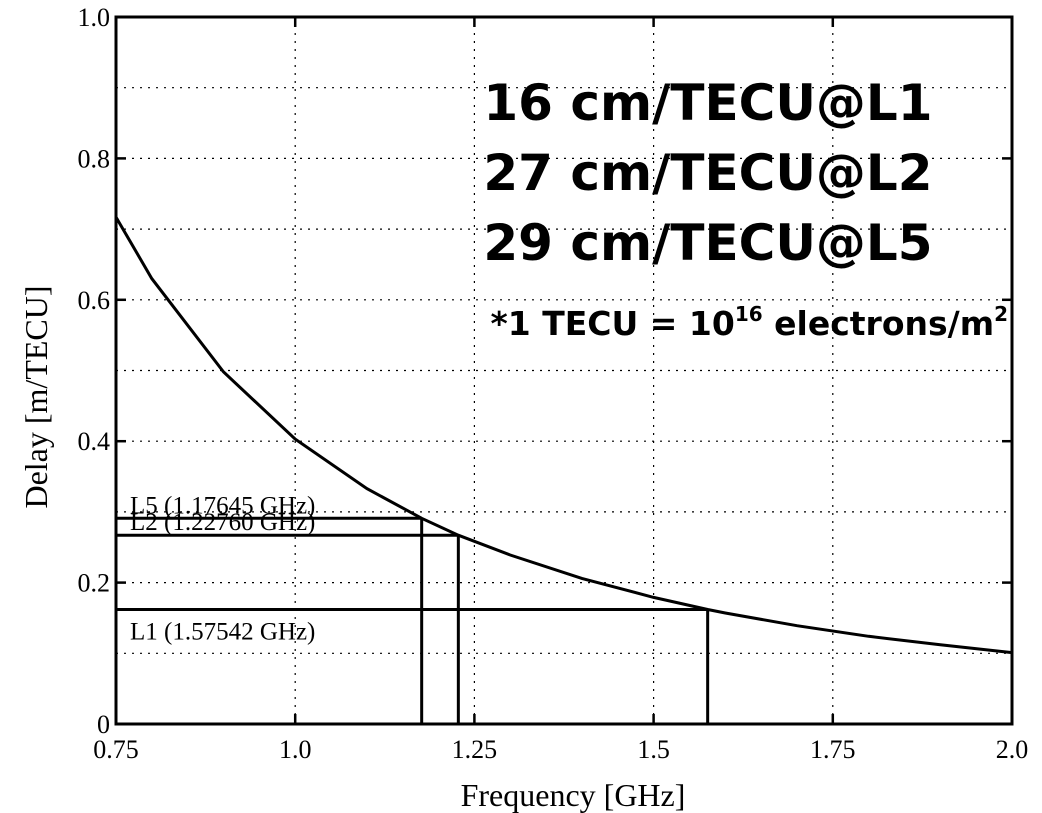 The width and height of the screenshot is (1042, 813). Describe the element at coordinates (573, 795) in the screenshot. I see `x-axis-label: Frequency [GHz]` at that location.